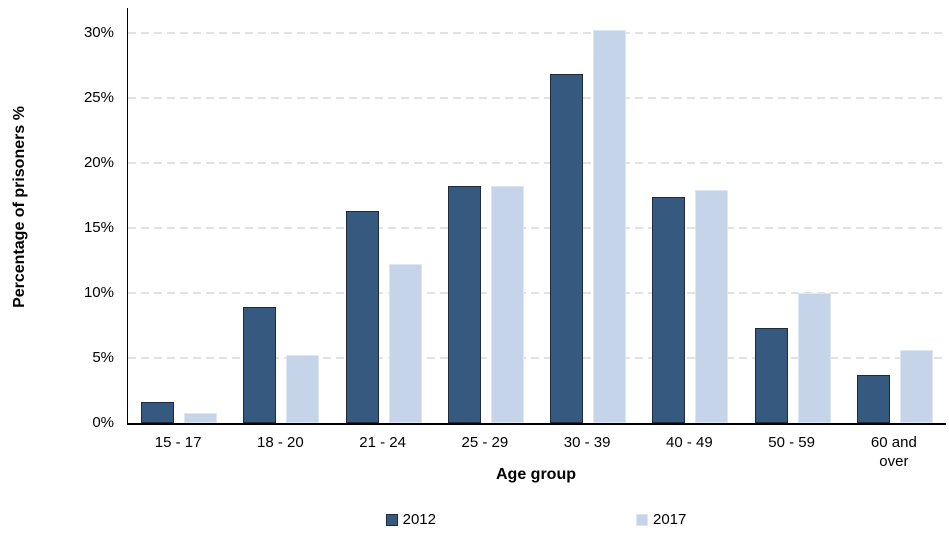 The image size is (949, 539). Describe the element at coordinates (536, 474) in the screenshot. I see `x-axis-title: Age group` at that location.